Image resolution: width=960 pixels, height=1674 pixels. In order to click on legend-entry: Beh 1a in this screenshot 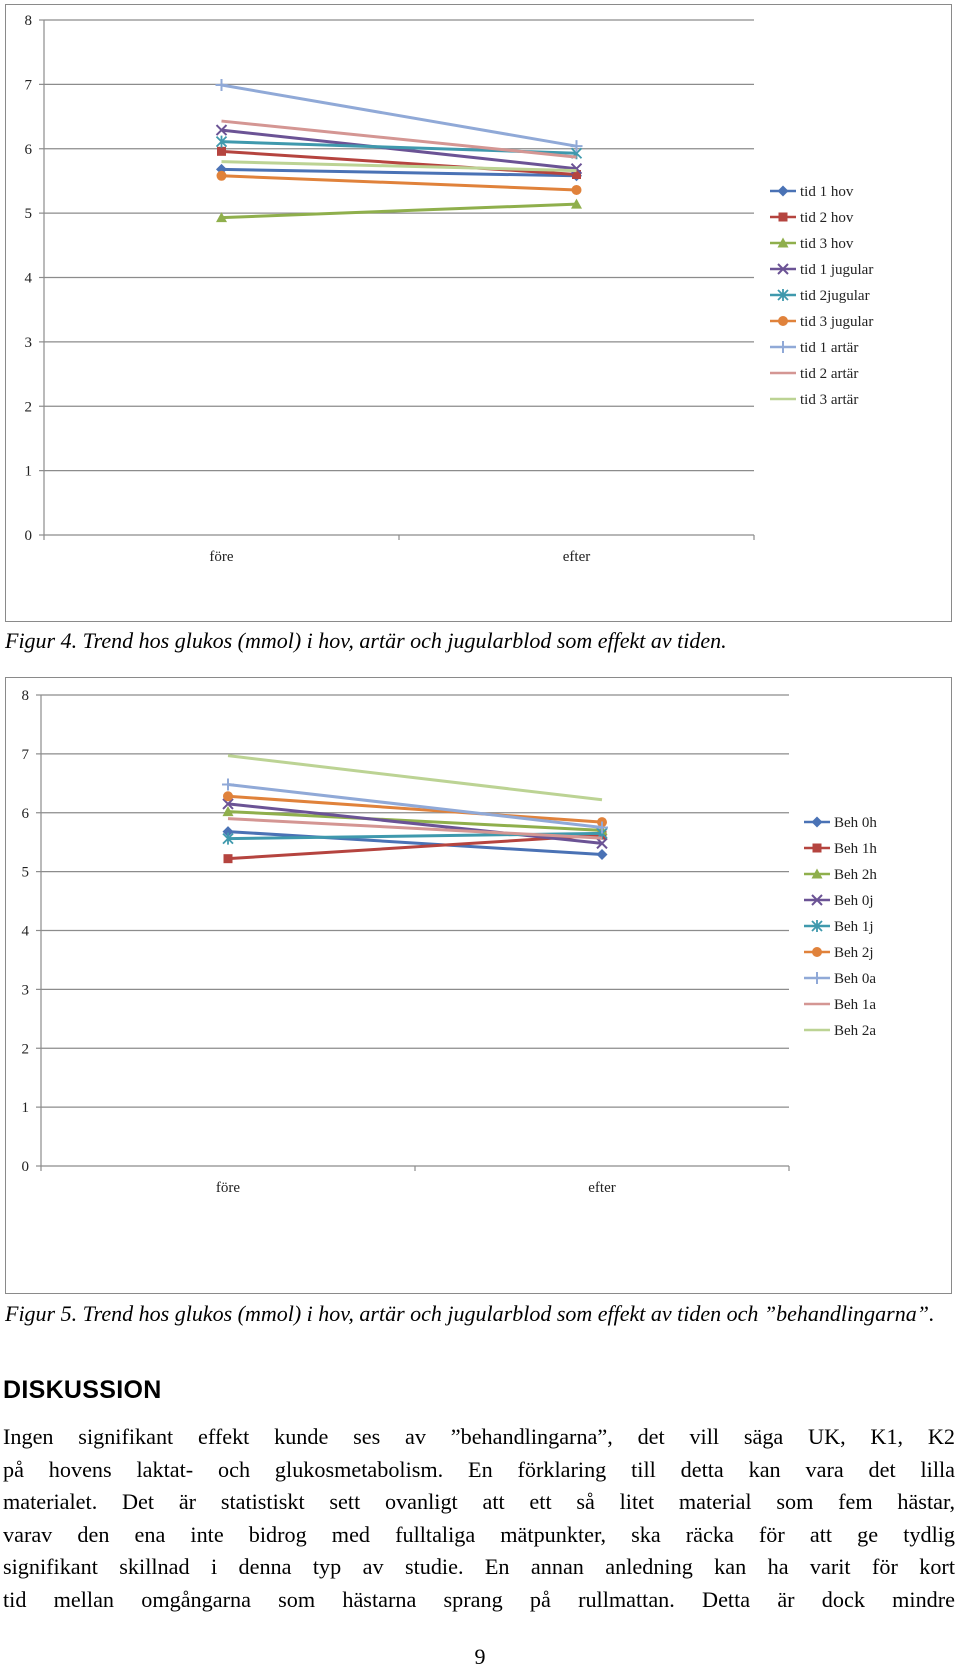, I will do `click(840, 1005)`.